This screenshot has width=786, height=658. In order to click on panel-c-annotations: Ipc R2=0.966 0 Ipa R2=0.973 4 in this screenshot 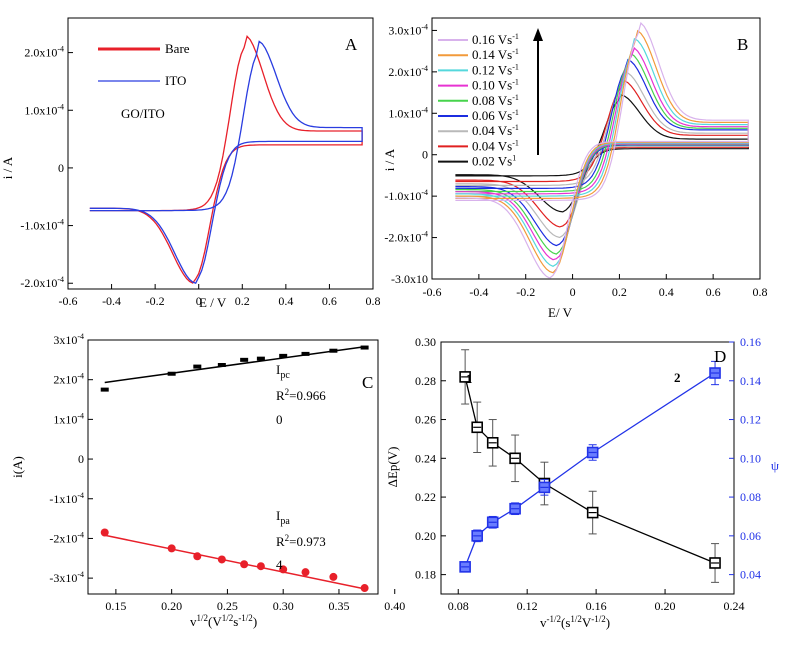, I will do `click(301, 467)`.